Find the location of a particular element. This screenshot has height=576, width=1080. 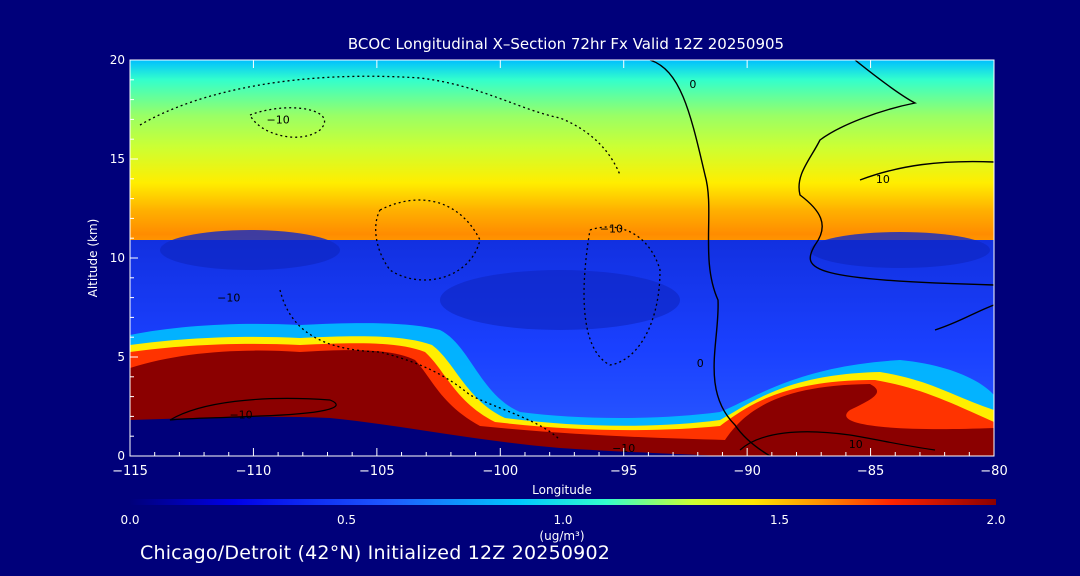

colorbar-tick-label: 1.0 is located at coordinates (562, 520).